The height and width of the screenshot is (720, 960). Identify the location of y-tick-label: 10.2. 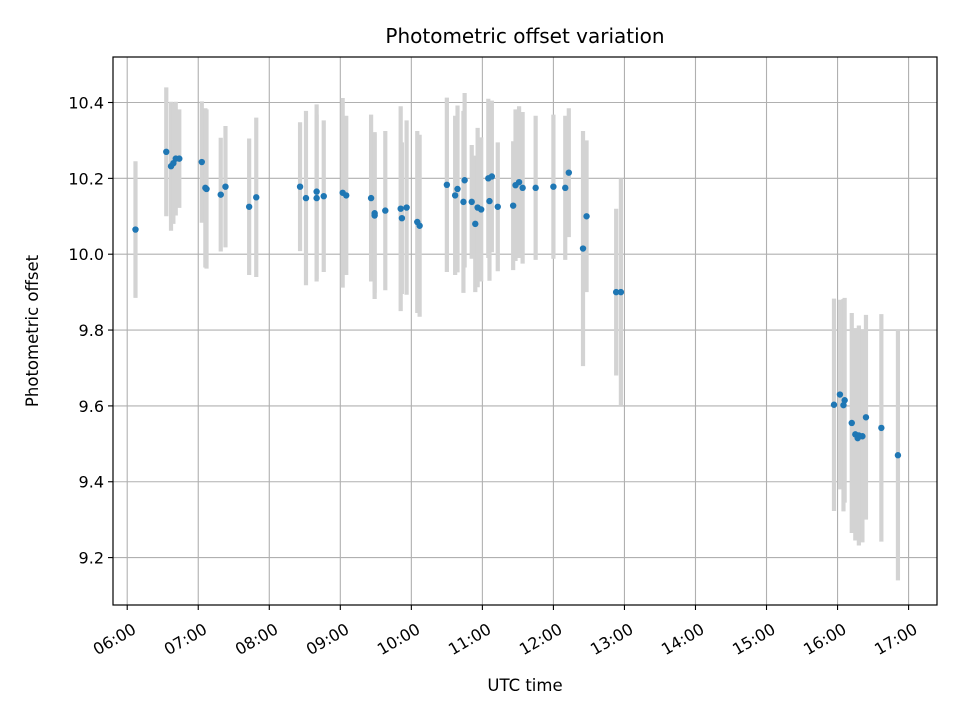
(86, 178).